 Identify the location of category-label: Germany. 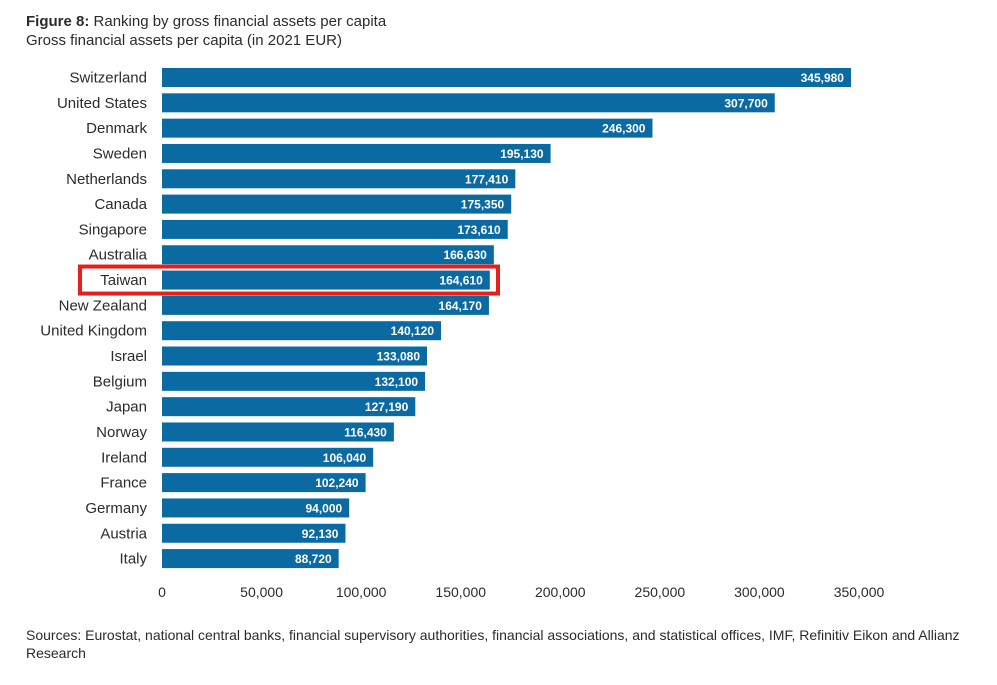
(116, 508).